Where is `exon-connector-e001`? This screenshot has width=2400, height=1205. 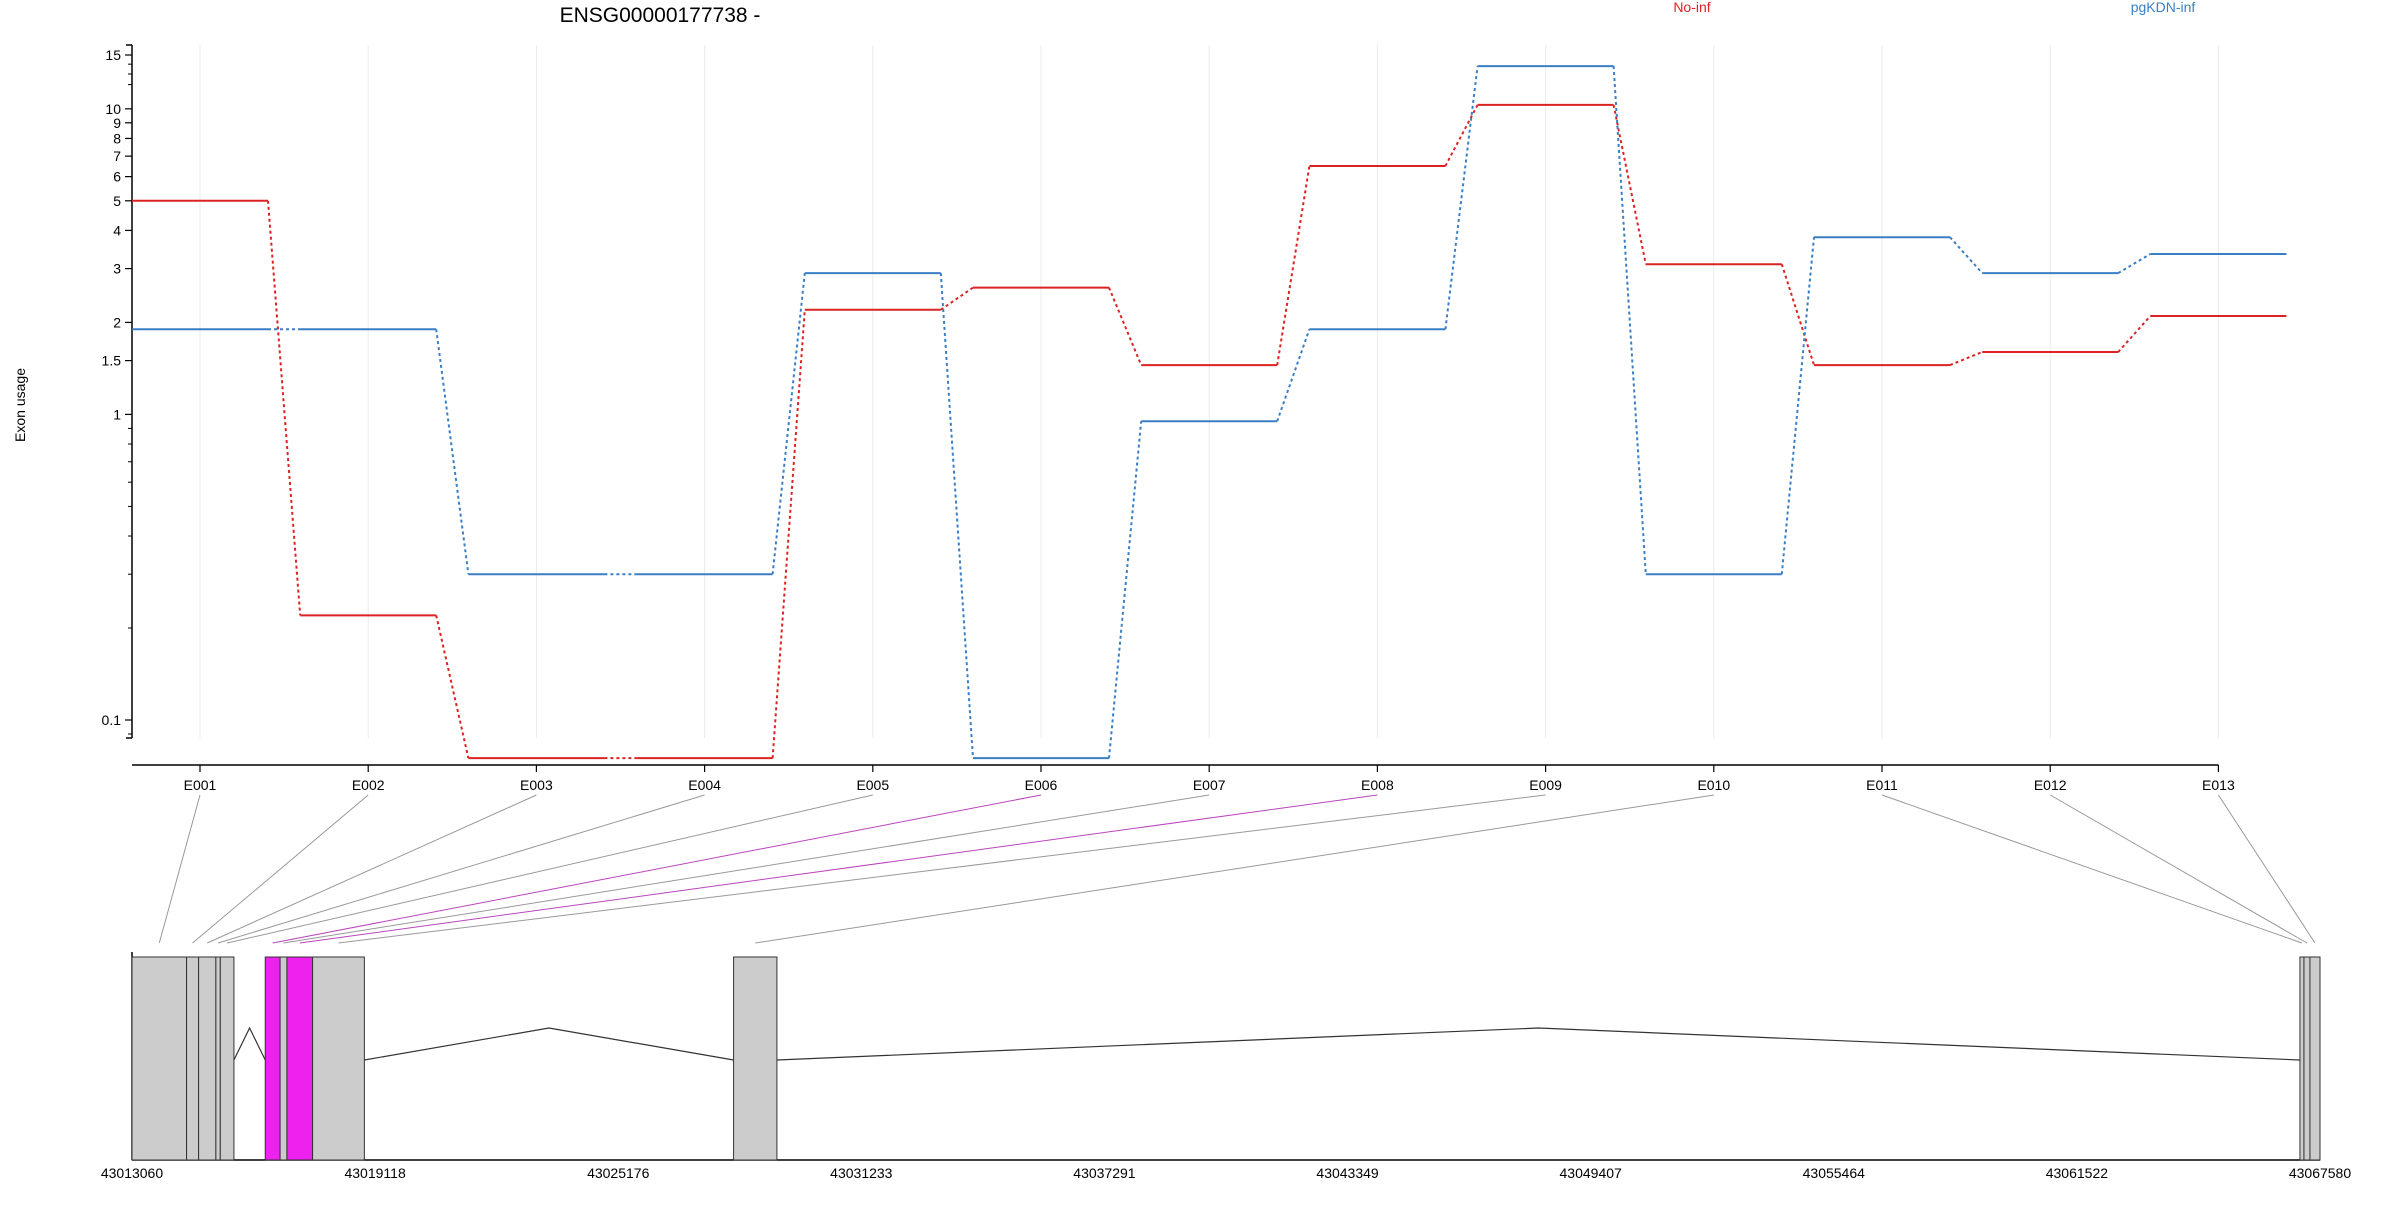
exon-connector-e001 is located at coordinates (179, 869).